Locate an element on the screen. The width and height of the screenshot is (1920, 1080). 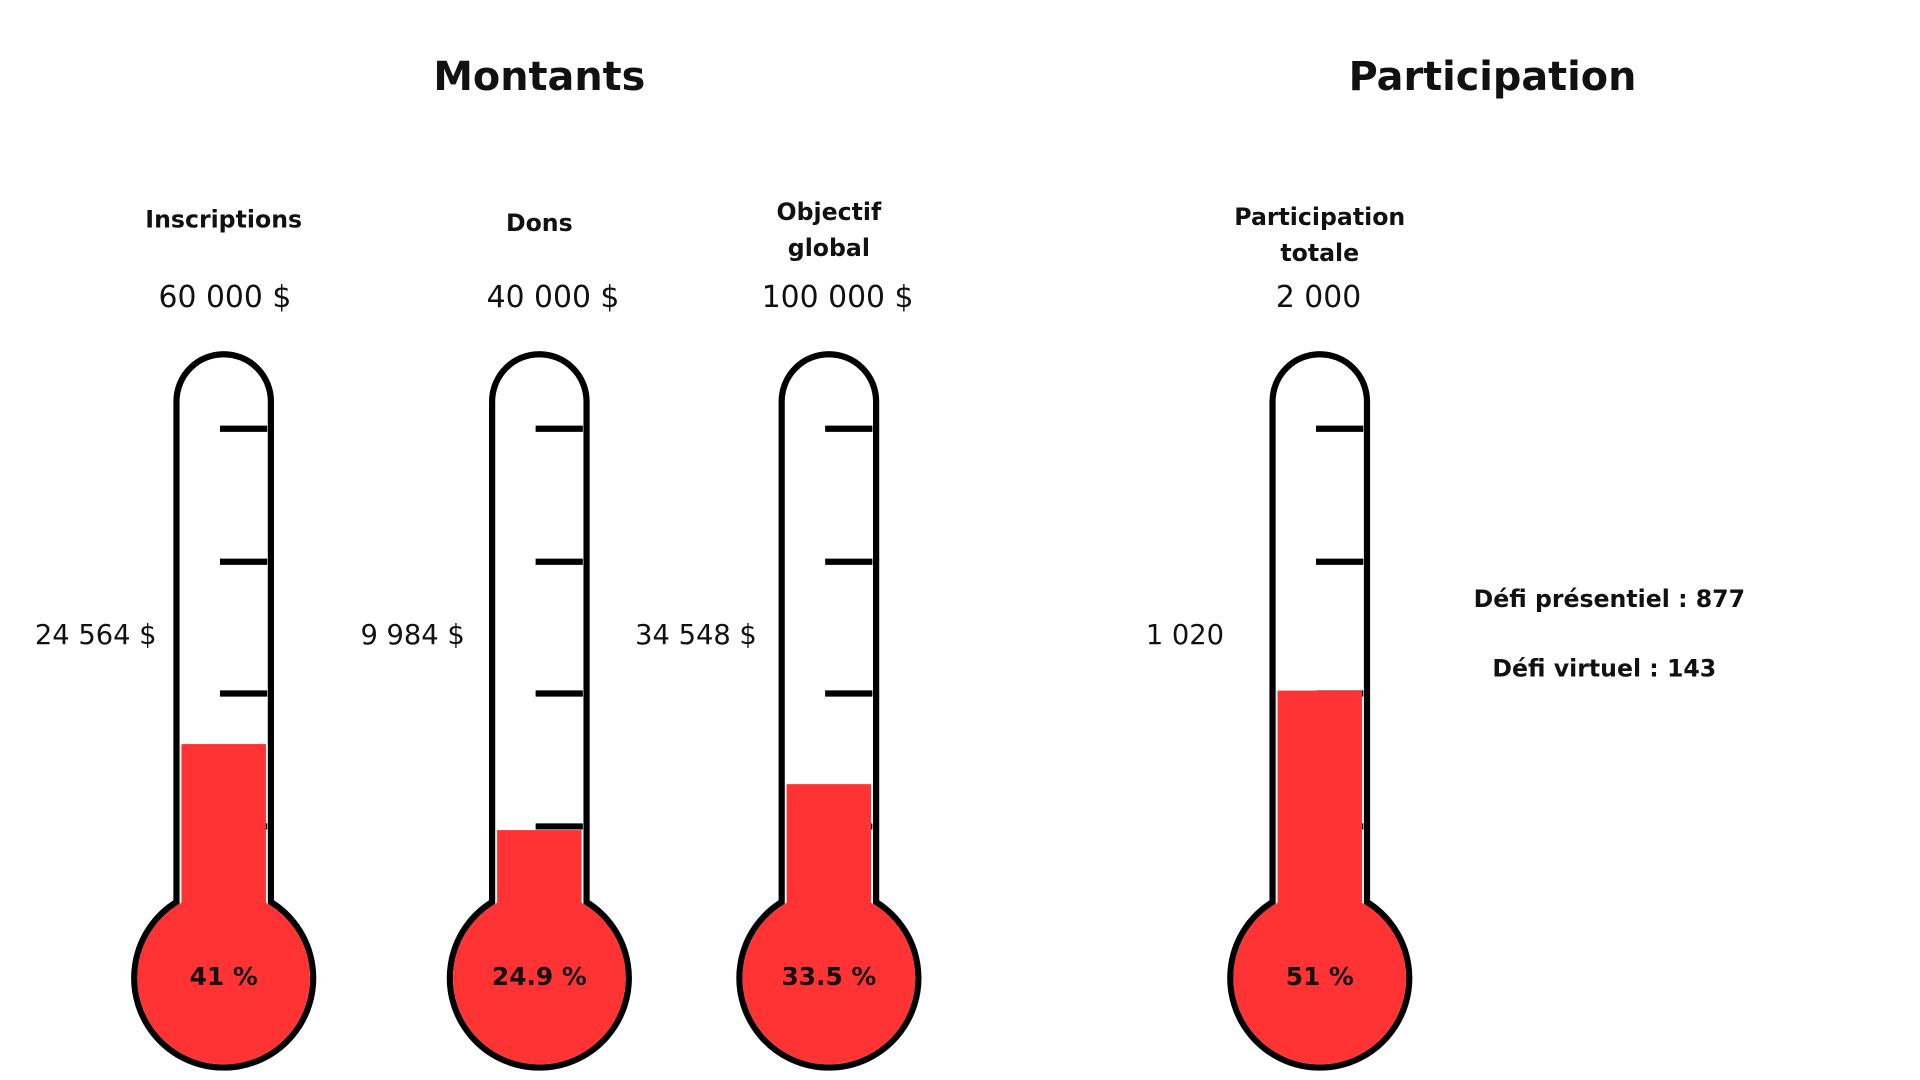
current-value: 9 984 $ is located at coordinates (412, 635).